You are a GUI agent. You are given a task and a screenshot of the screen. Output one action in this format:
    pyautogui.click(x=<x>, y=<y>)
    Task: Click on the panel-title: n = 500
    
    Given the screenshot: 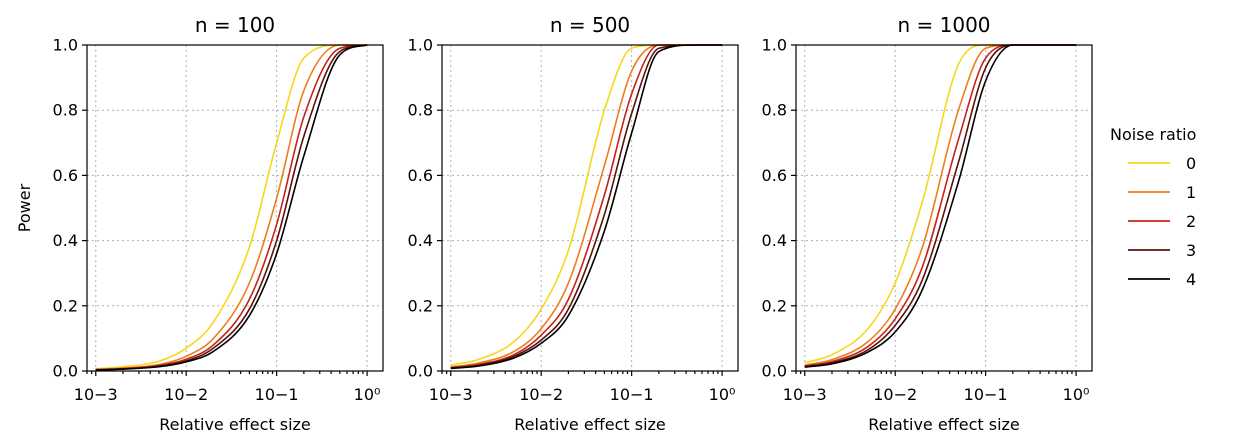 What is the action you would take?
    pyautogui.click(x=590, y=25)
    